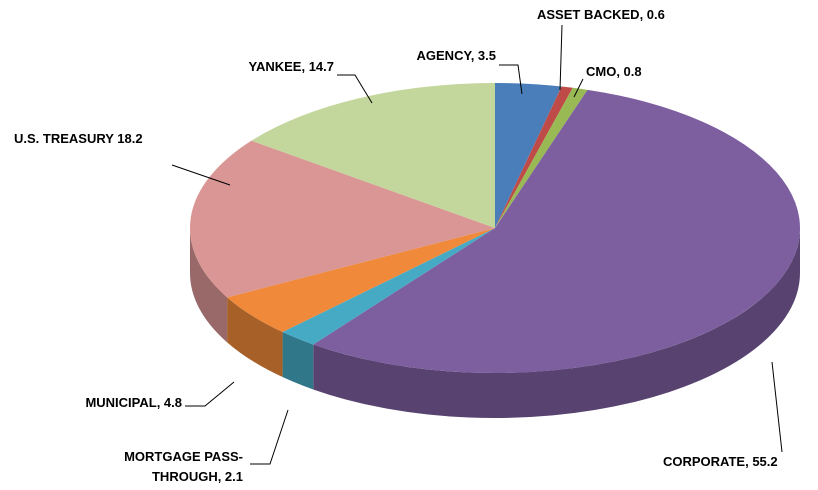 Image resolution: width=818 pixels, height=490 pixels. I want to click on data-label: AGENCY, 3.5, so click(456, 55).